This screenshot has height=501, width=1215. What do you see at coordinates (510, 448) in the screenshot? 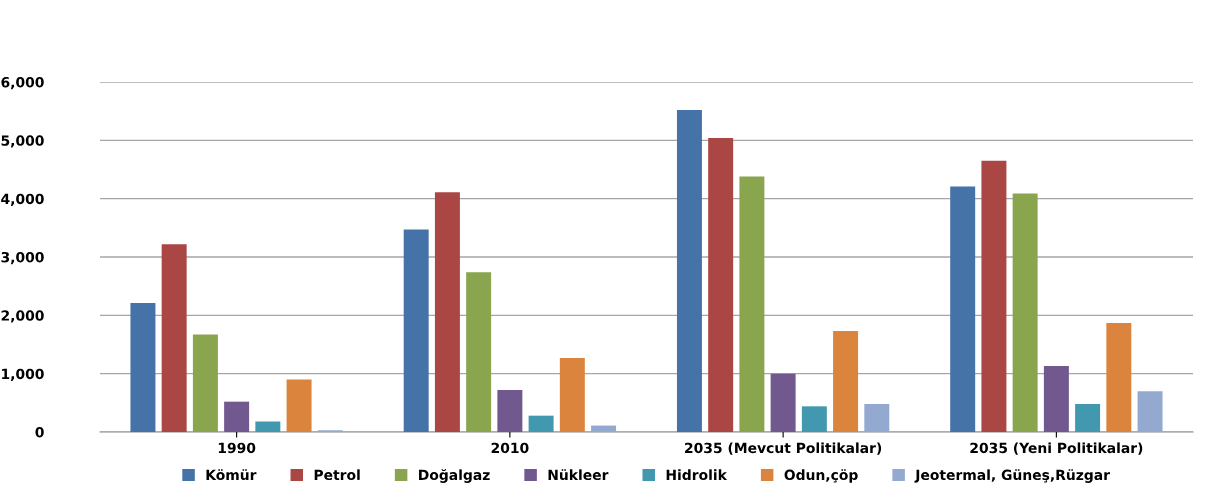
I see `x-tick-label: 2010` at bounding box center [510, 448].